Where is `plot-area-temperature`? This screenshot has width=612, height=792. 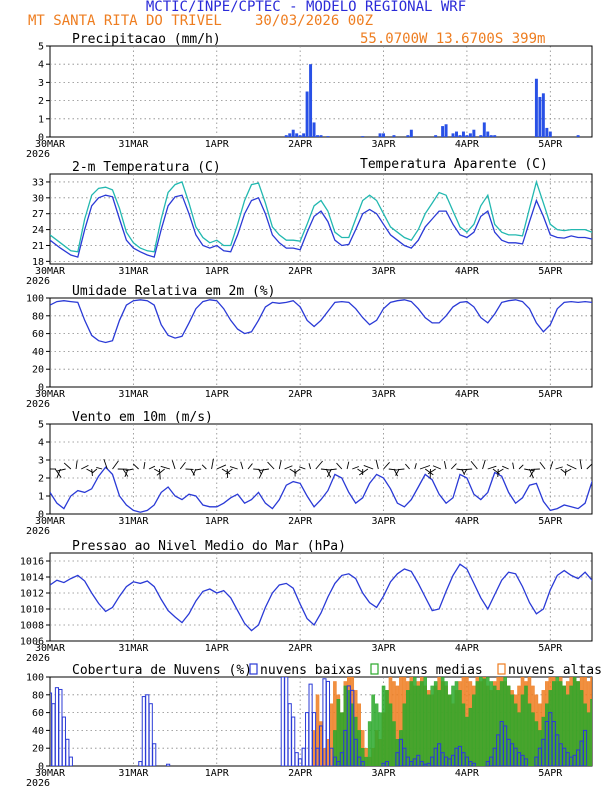
plot-area-temperature is located at coordinates (321, 218).